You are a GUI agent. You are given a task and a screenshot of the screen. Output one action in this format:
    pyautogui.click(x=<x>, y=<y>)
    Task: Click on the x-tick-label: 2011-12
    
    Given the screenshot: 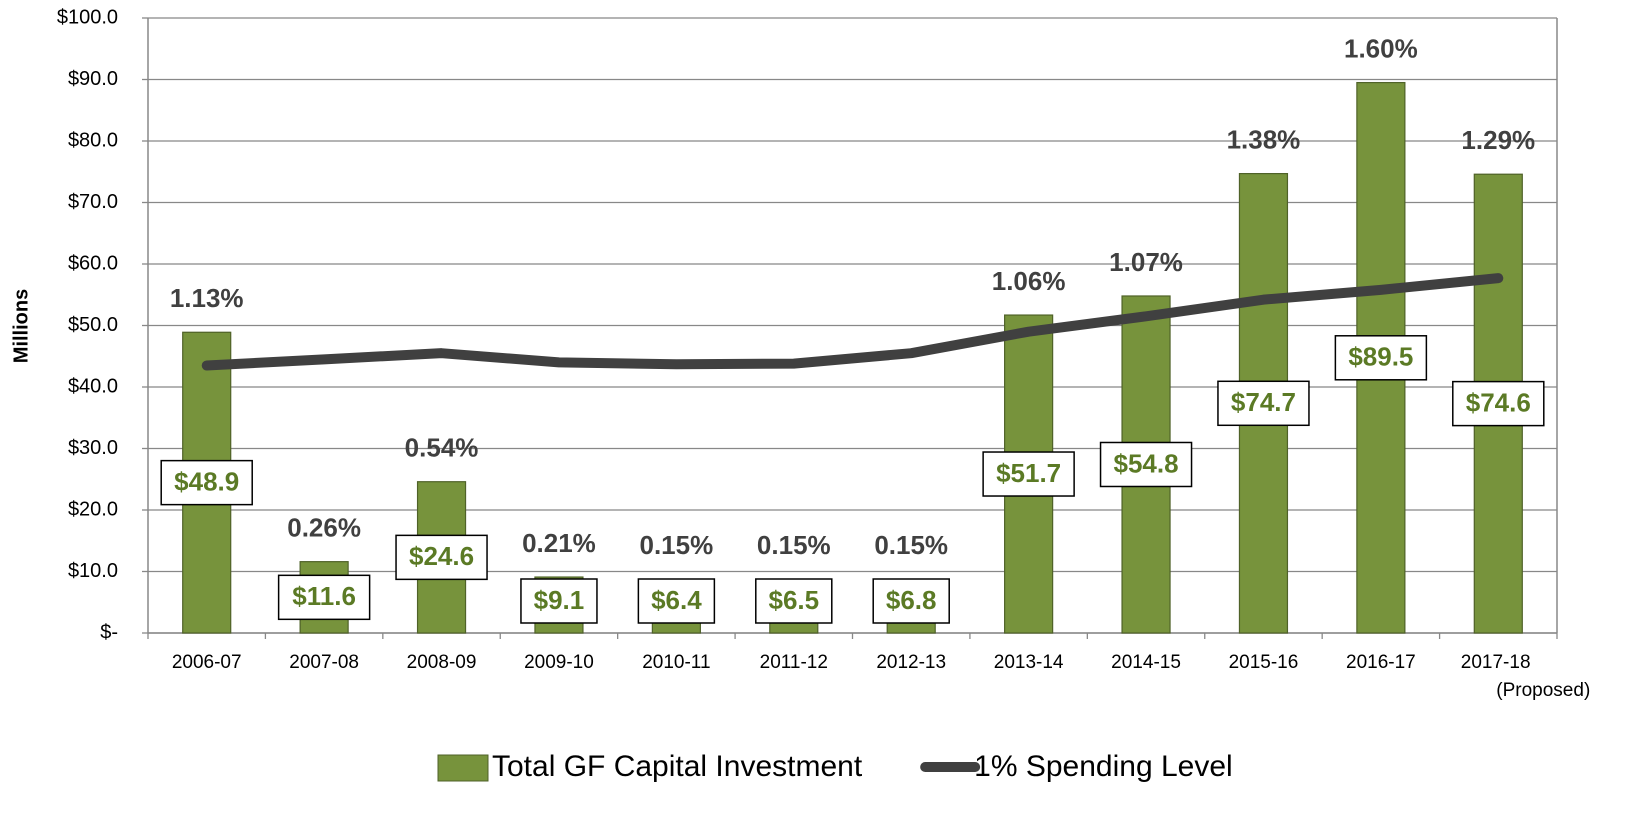 What is the action you would take?
    pyautogui.click(x=794, y=662)
    